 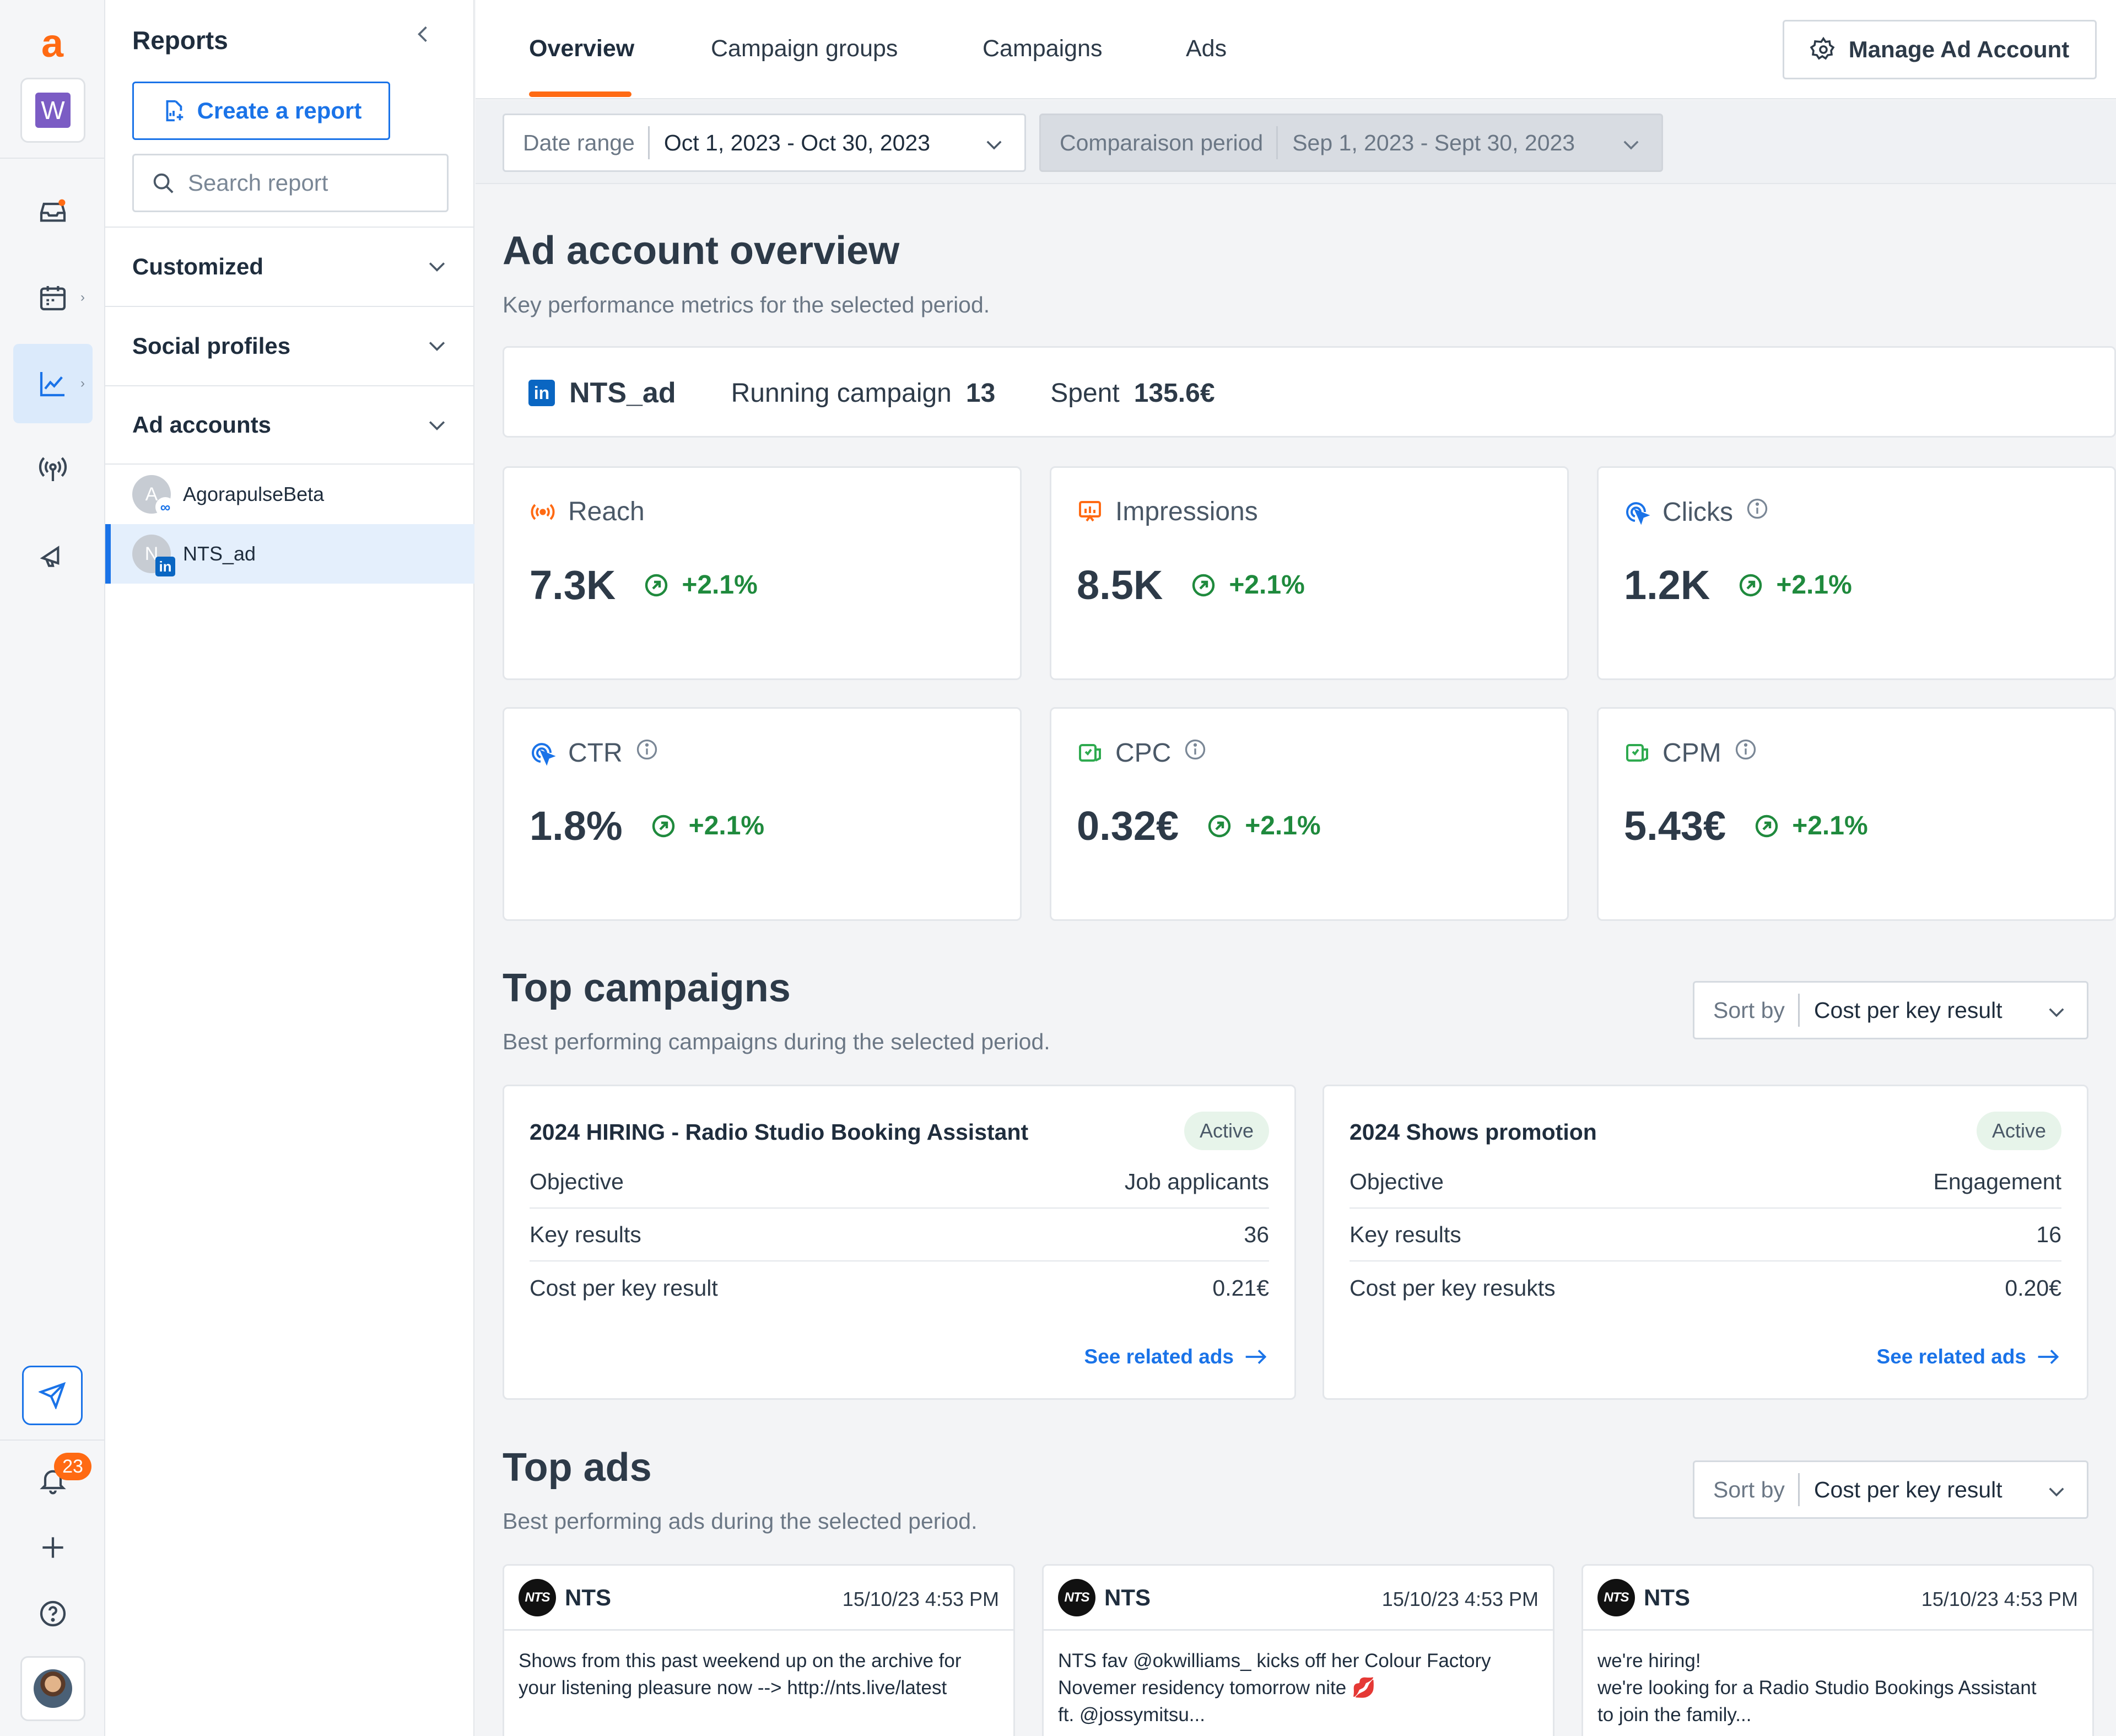 What do you see at coordinates (577, 1468) in the screenshot?
I see `top-ads-title: Top ads` at bounding box center [577, 1468].